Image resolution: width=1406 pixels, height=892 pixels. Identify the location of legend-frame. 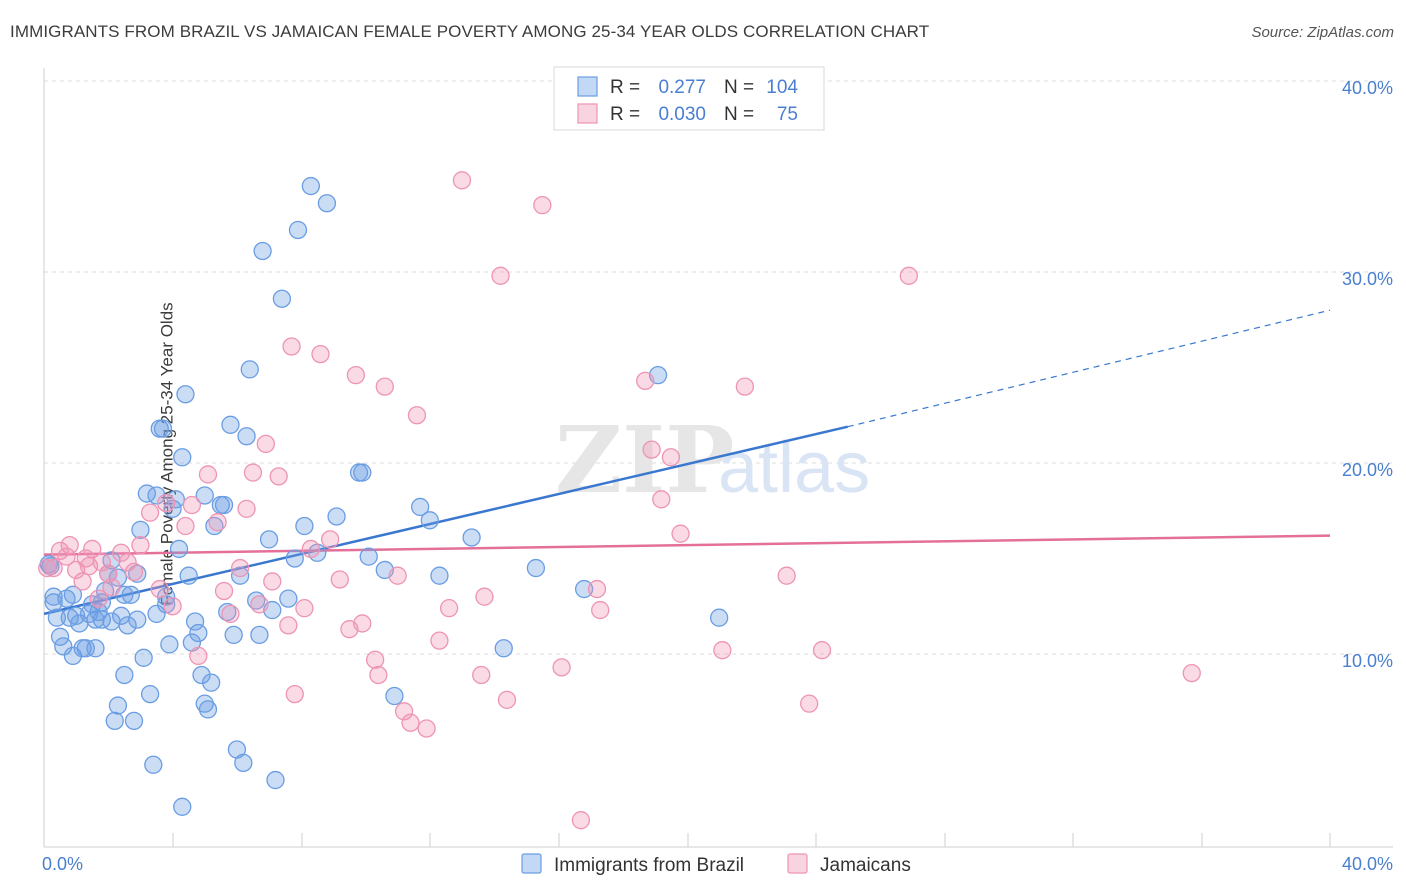
(689, 98).